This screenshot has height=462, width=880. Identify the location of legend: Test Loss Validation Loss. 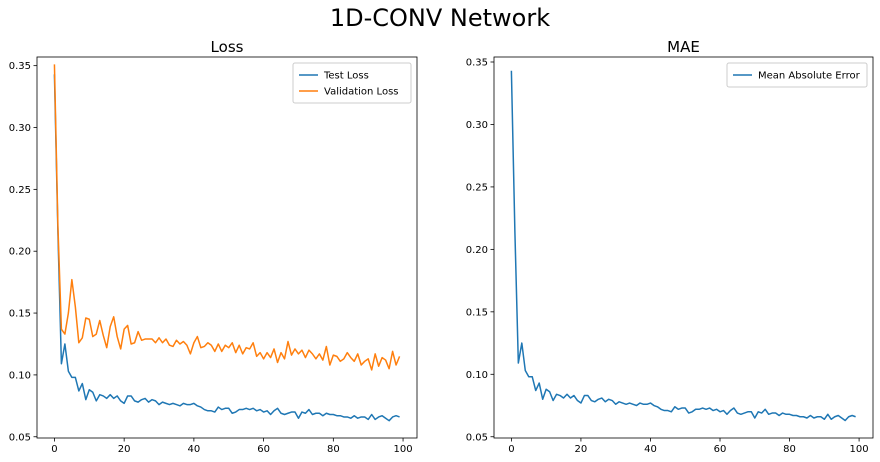
(352, 83).